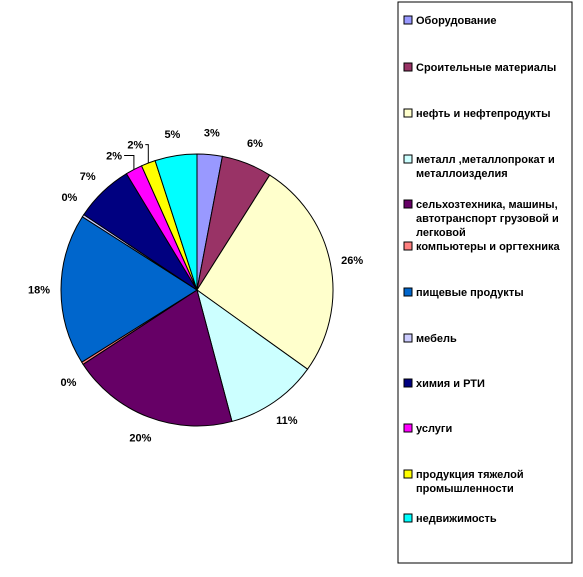  I want to click on legend-label-мебель: мебель, so click(436, 339).